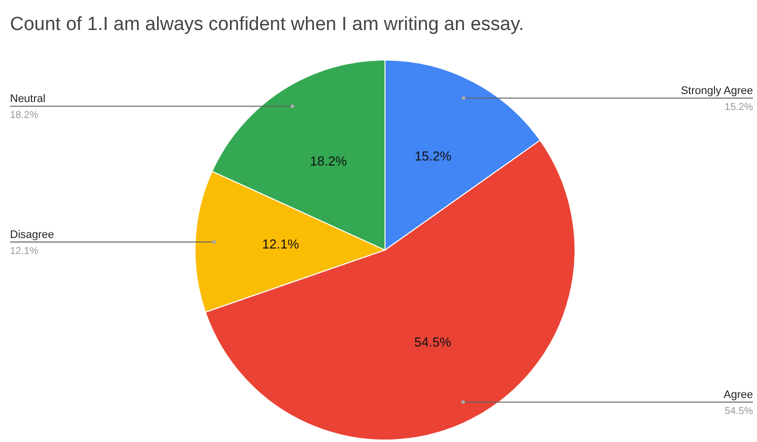  I want to click on slice-label: Strongly Agree, so click(716, 91).